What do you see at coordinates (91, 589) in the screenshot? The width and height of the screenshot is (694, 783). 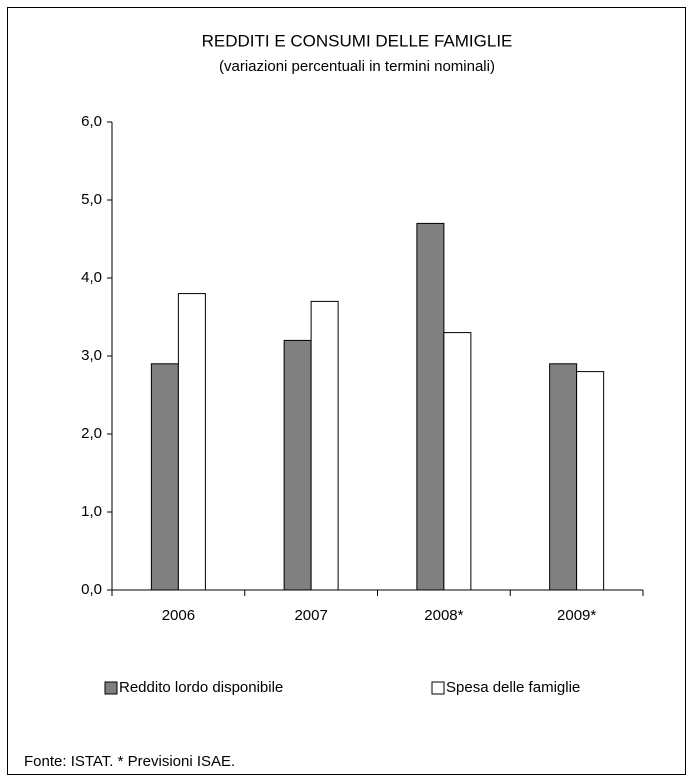 I see `y-tick-label: 0,0` at bounding box center [91, 589].